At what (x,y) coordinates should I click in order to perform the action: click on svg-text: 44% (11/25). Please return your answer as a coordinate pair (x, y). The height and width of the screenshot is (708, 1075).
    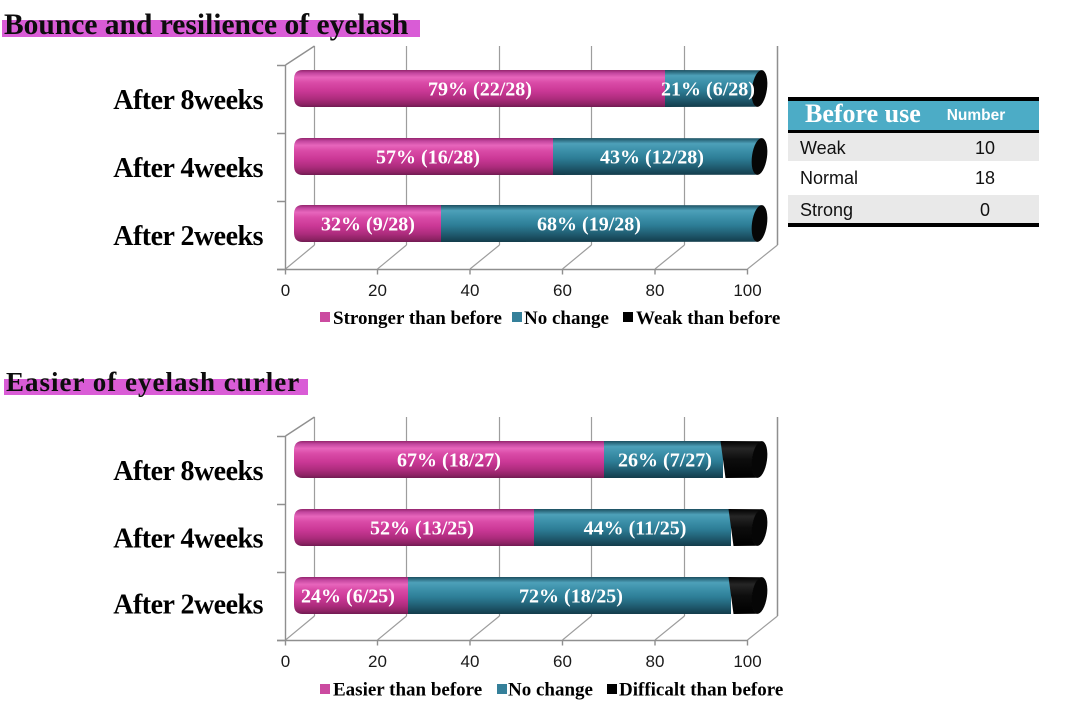
    Looking at the image, I should click on (635, 529).